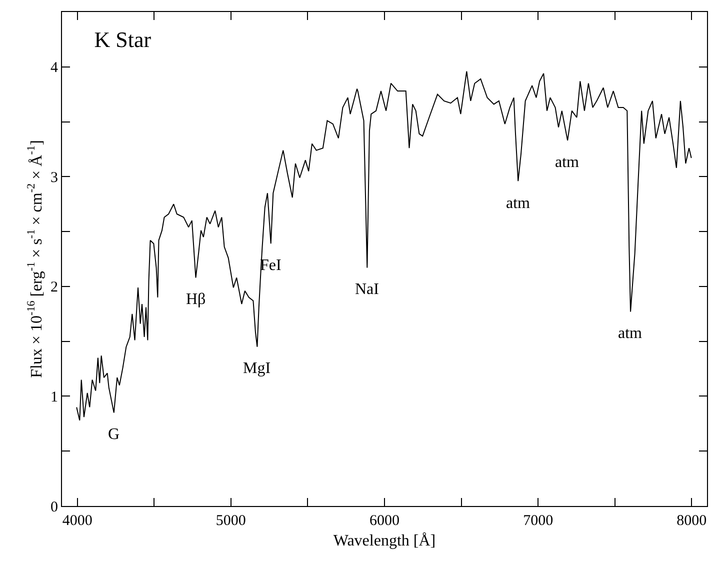  I want to click on x-tick-label: 6000, so click(385, 521).